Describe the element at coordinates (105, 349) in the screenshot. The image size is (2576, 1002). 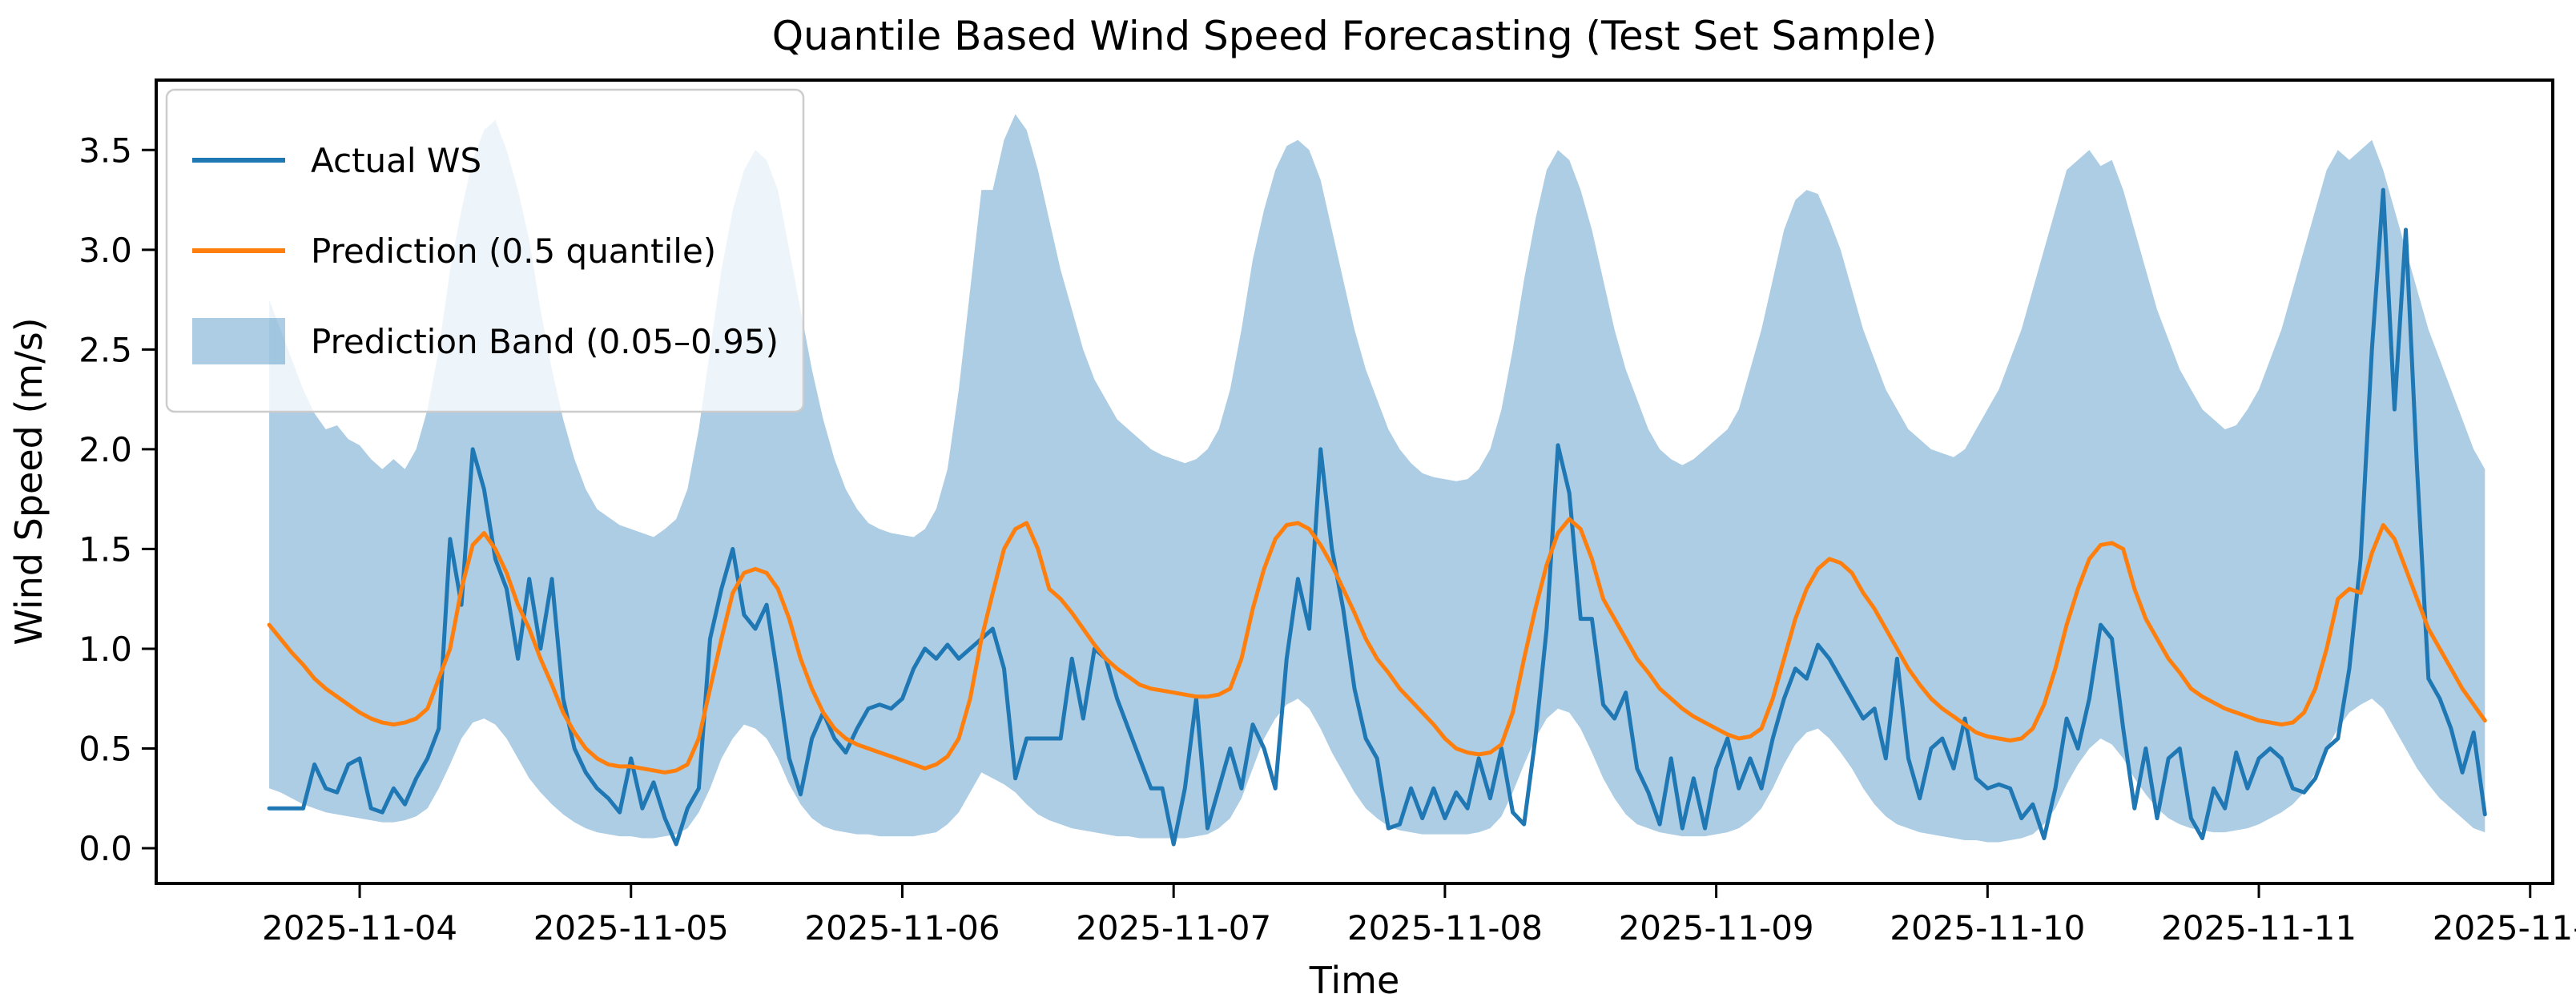
I see `y-tick-label: 2.5` at that location.